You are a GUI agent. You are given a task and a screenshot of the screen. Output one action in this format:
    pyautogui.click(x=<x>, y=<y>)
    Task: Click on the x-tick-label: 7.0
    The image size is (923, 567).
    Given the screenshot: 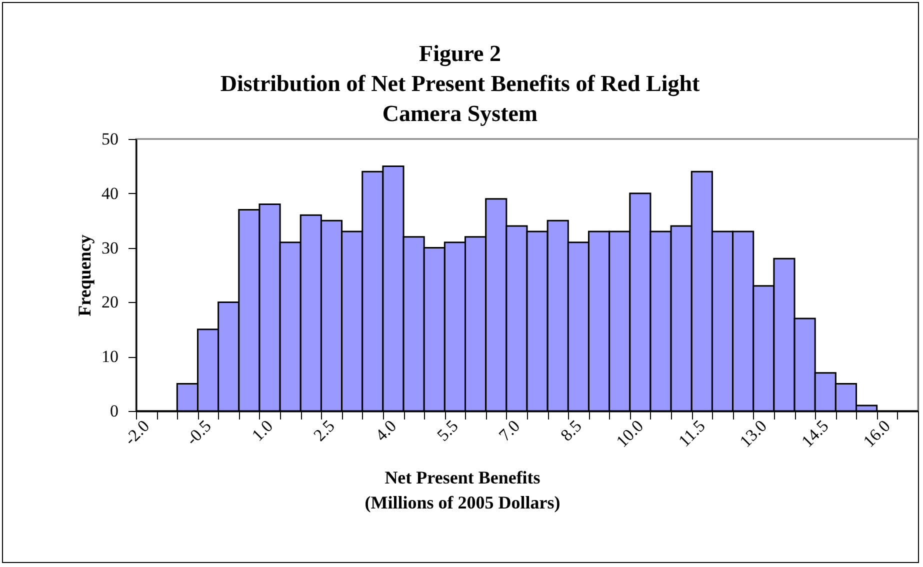 What is the action you would take?
    pyautogui.click(x=509, y=430)
    